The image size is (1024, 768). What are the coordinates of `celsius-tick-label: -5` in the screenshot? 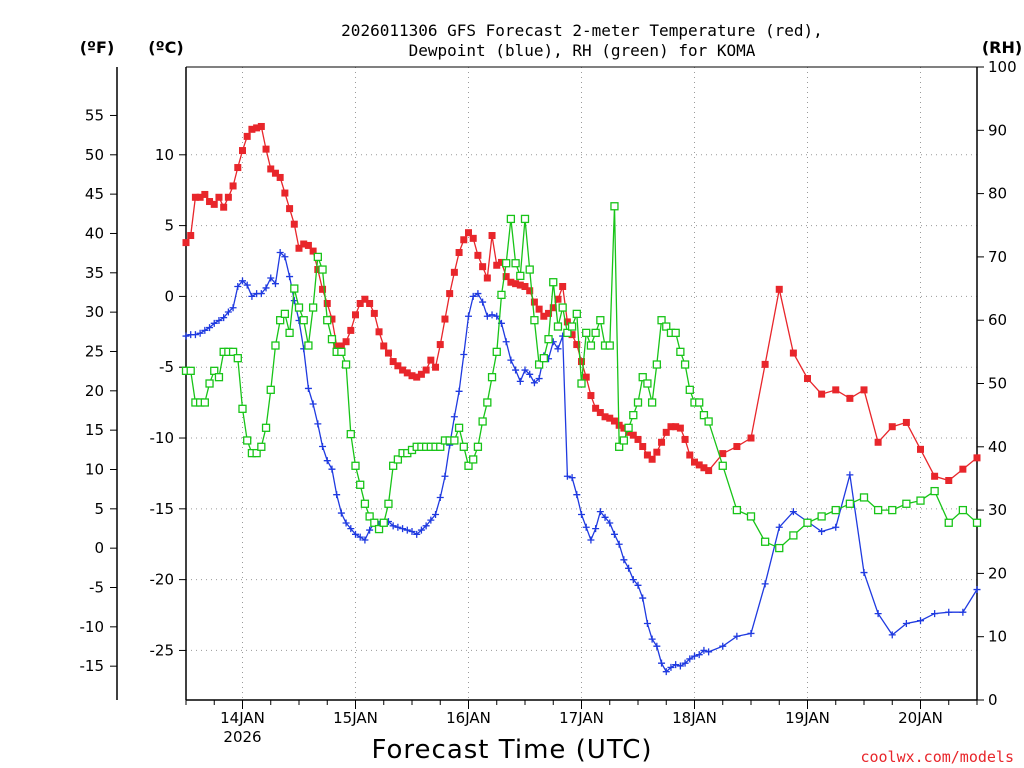 It's located at (166, 367).